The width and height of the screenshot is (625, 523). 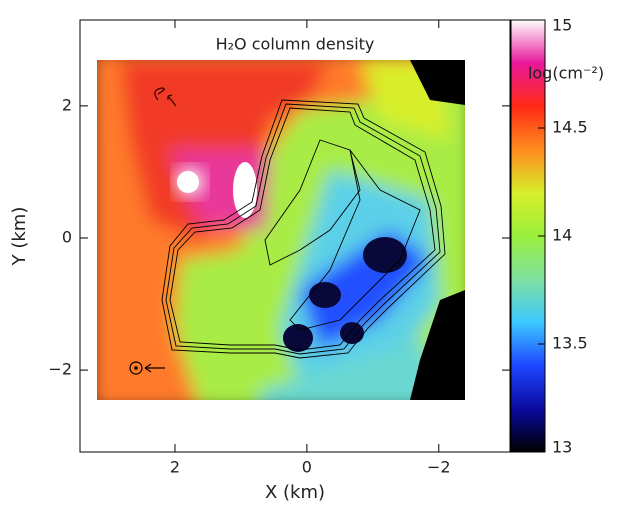 What do you see at coordinates (175, 467) in the screenshot?
I see `x-tick-label: 2` at bounding box center [175, 467].